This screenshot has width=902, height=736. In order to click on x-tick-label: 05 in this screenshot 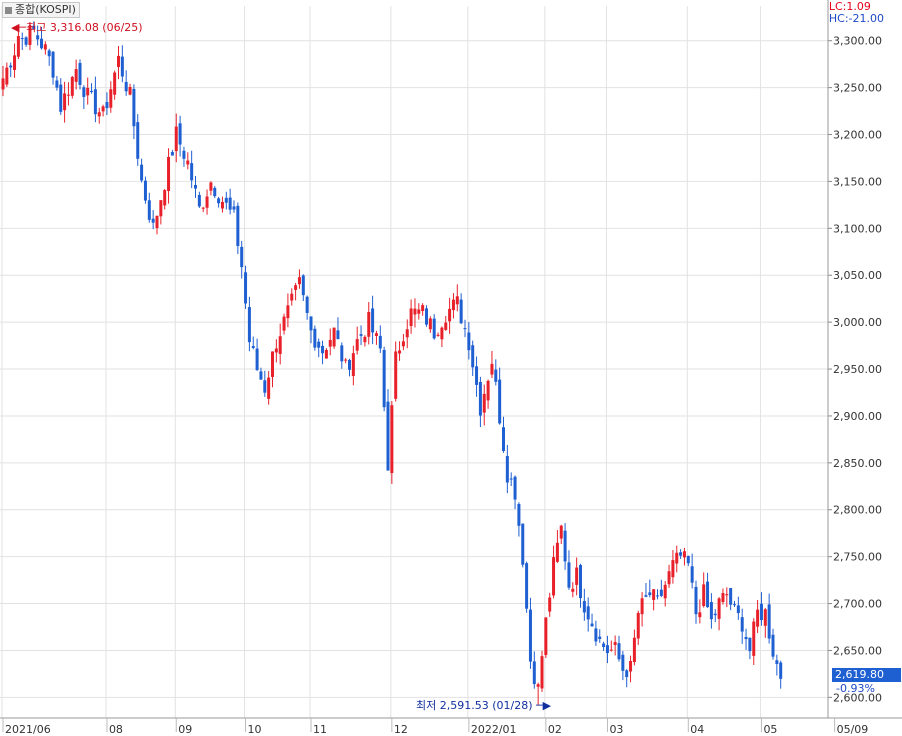, I will do `click(770, 729)`.